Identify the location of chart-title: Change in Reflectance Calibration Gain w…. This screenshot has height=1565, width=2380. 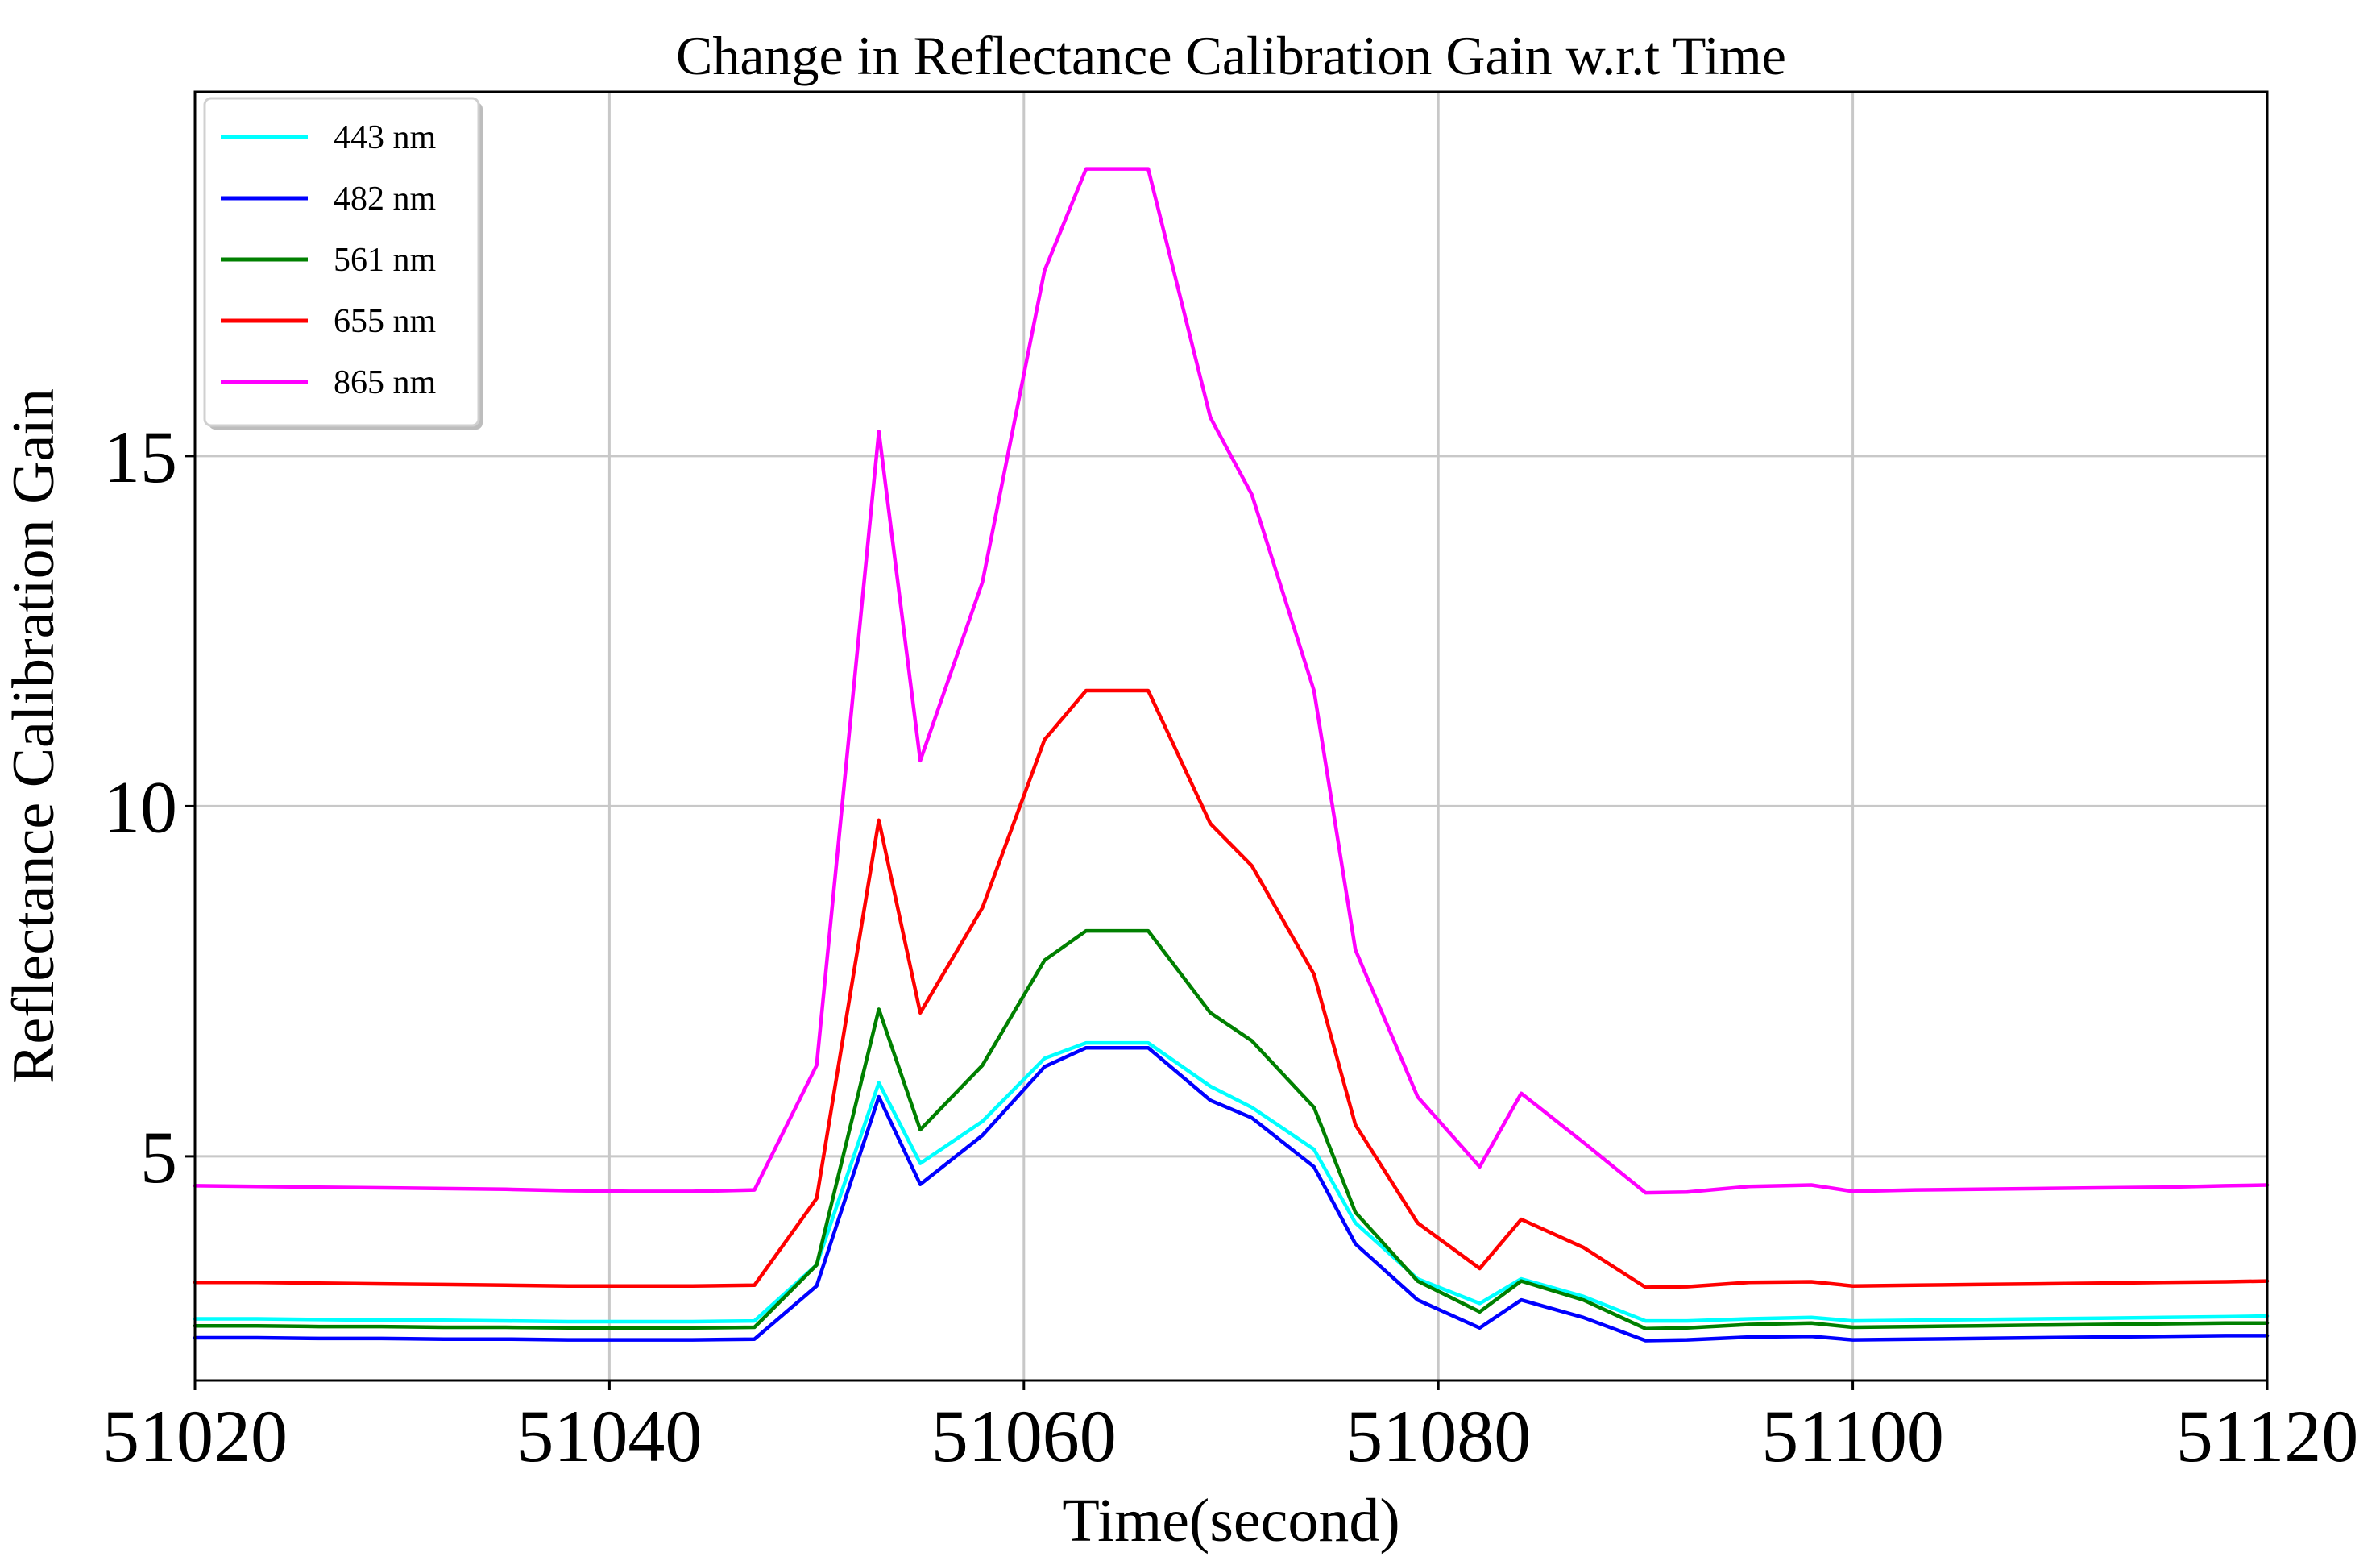
(1231, 55).